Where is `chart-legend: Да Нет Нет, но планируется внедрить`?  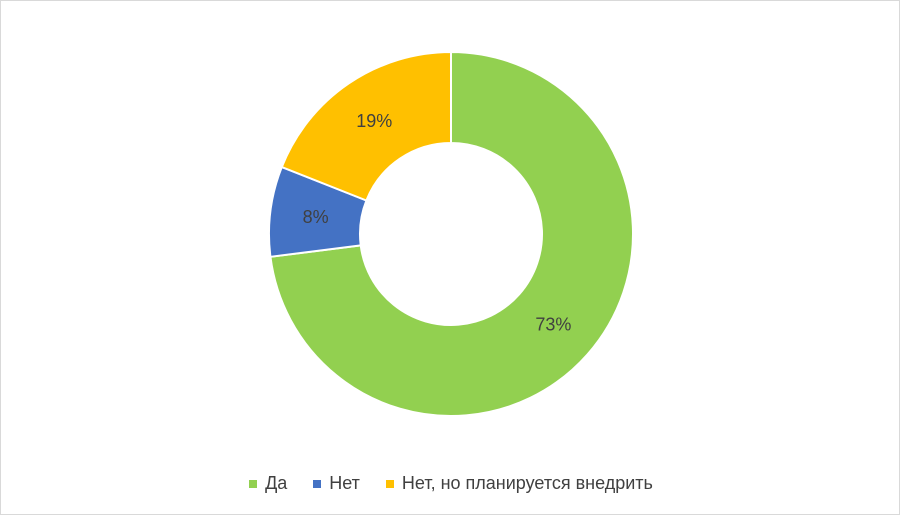 chart-legend: Да Нет Нет, но планируется внедрить is located at coordinates (450, 483).